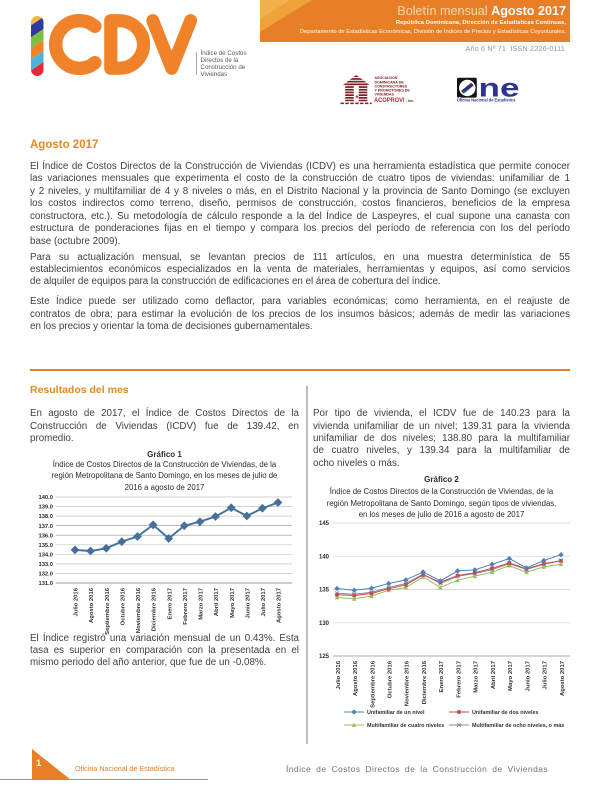 The height and width of the screenshot is (792, 612). Describe the element at coordinates (324, 524) in the screenshot. I see `svg-text: 145` at that location.